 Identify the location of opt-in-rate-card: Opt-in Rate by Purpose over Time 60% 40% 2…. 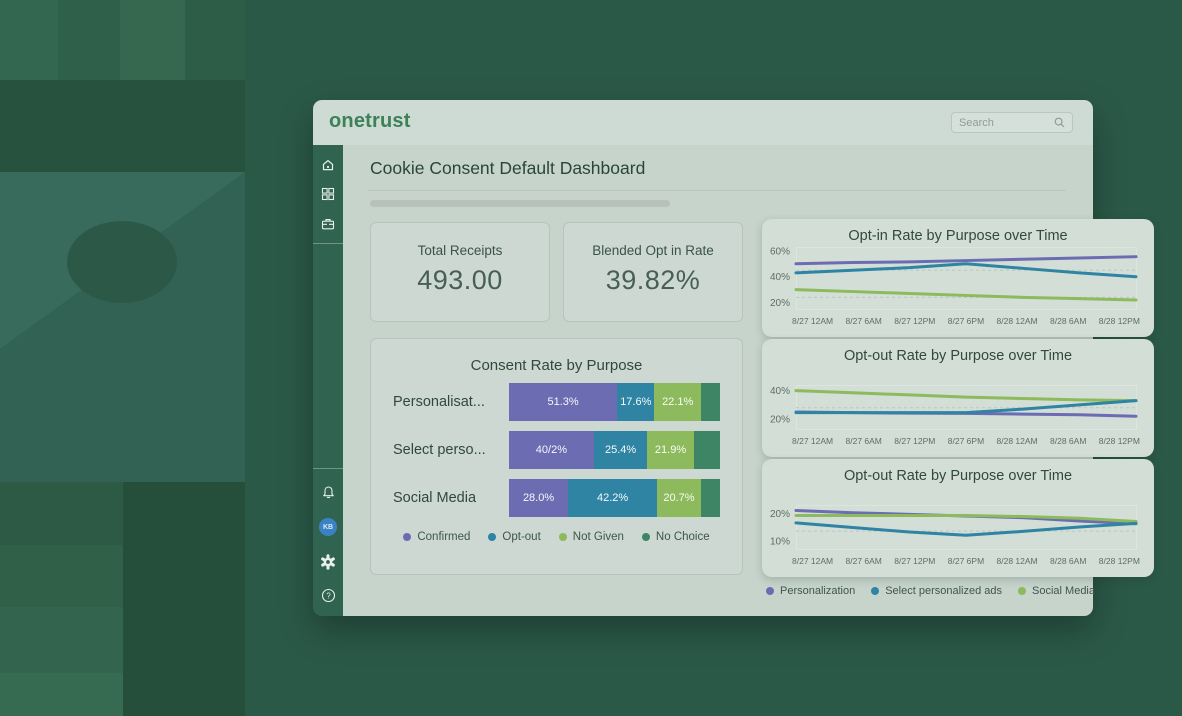
(958, 278).